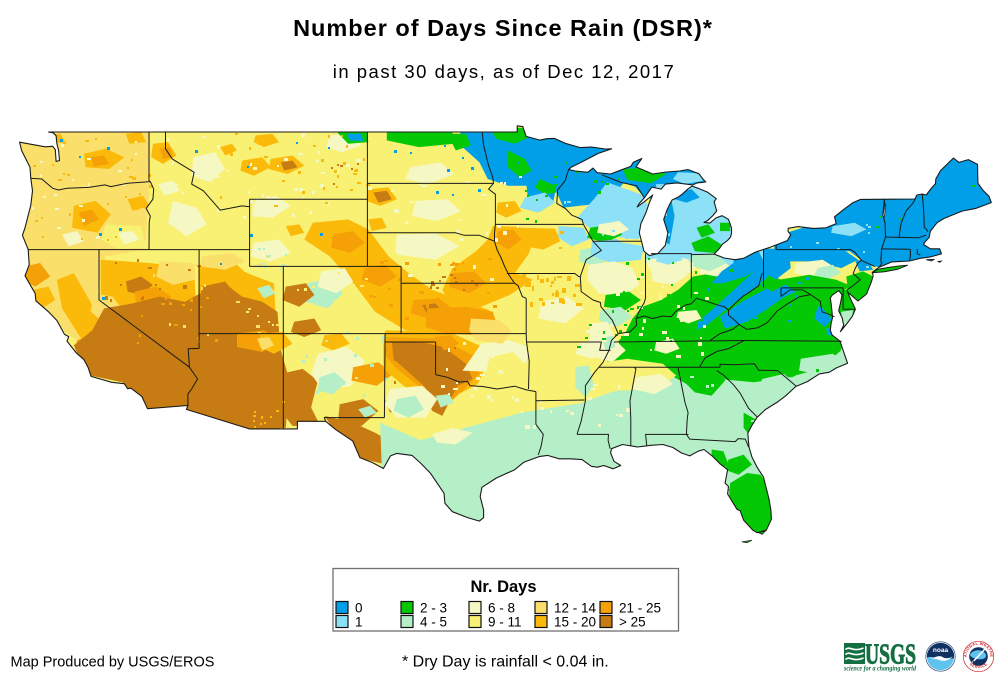 Image resolution: width=1007 pixels, height=691 pixels. What do you see at coordinates (505, 662) in the screenshot?
I see `svg-text:* Dry Day is rainfall < 0.04 i: * Dry Day is rainfall < 0.04 in.` at bounding box center [505, 662].